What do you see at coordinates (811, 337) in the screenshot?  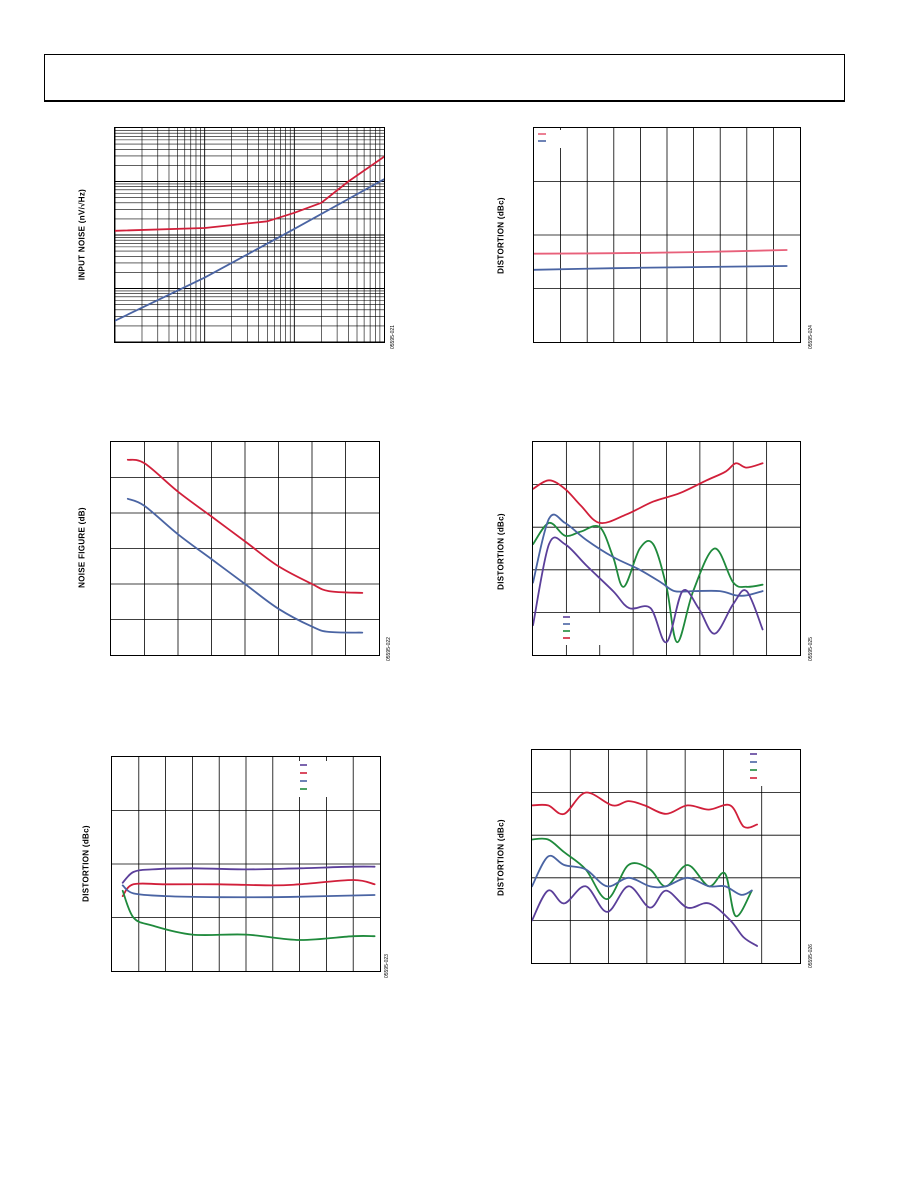 I see `figure-code: 05595-024` at bounding box center [811, 337].